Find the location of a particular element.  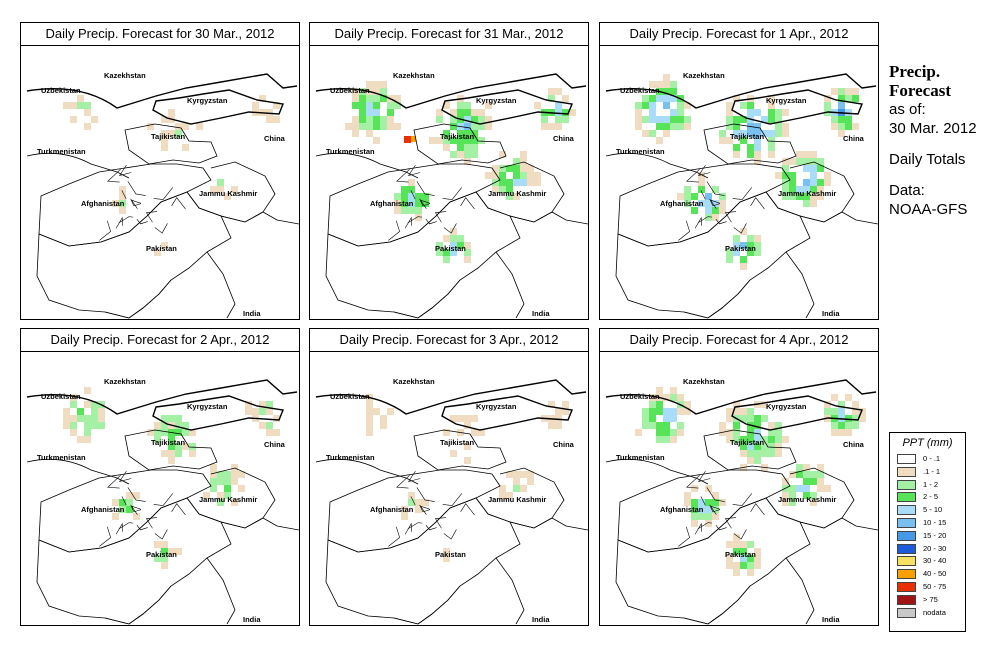

panel-title: Daily Precip. Forecast for 3 Apr., 2012 is located at coordinates (449, 340).